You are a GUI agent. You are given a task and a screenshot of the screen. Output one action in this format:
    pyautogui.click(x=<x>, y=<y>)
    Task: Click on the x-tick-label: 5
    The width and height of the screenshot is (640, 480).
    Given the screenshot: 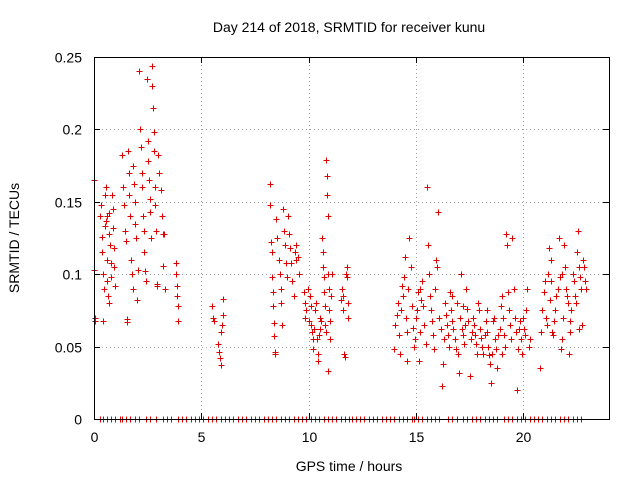 What is the action you would take?
    pyautogui.click(x=202, y=437)
    